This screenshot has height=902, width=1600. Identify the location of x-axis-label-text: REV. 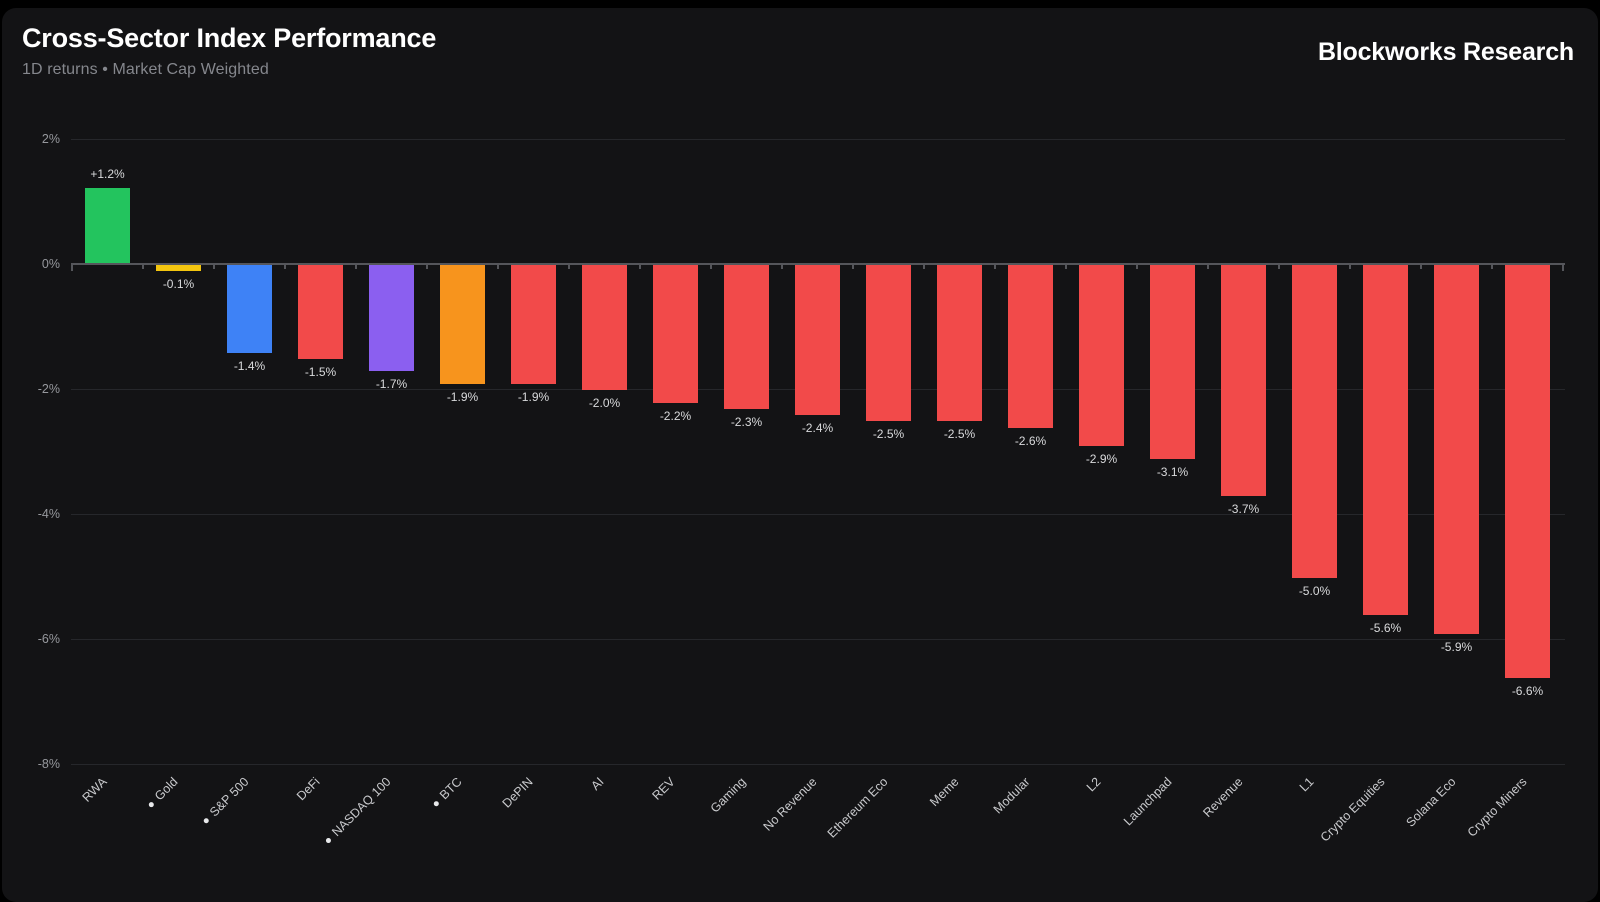
(663, 788).